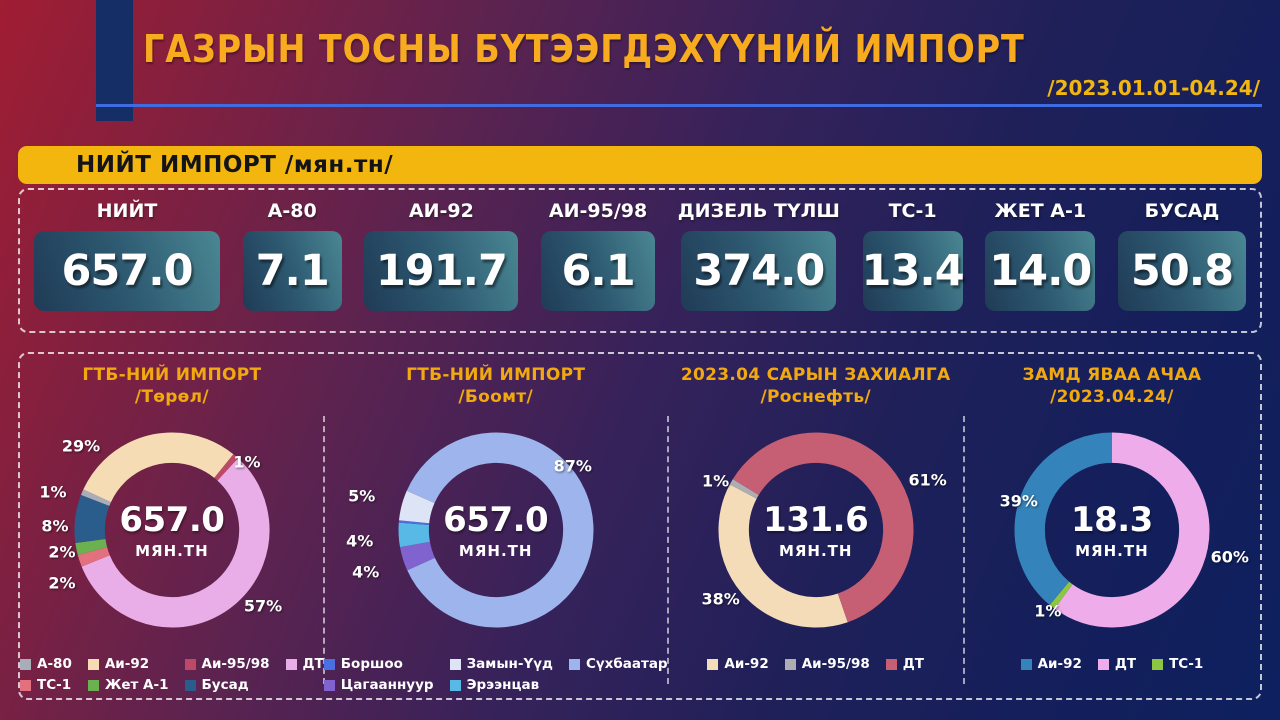 The width and height of the screenshot is (1280, 720). Describe the element at coordinates (387, 685) in the screenshot. I see `legend-label: Цагааннуур` at that location.